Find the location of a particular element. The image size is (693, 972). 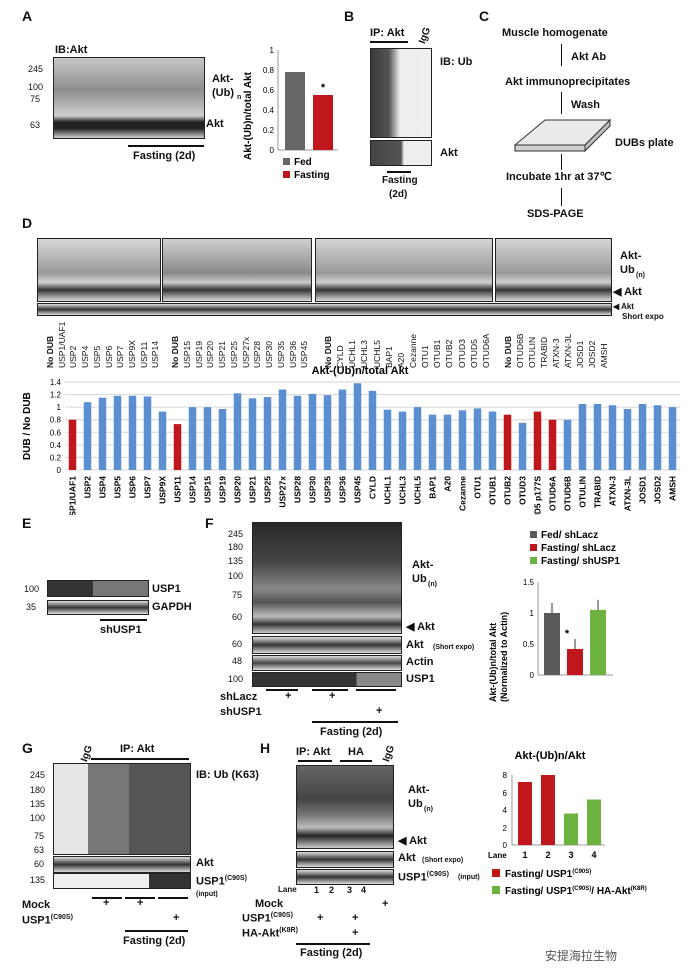

h-lane-3: 3 is located at coordinates (350, 890).